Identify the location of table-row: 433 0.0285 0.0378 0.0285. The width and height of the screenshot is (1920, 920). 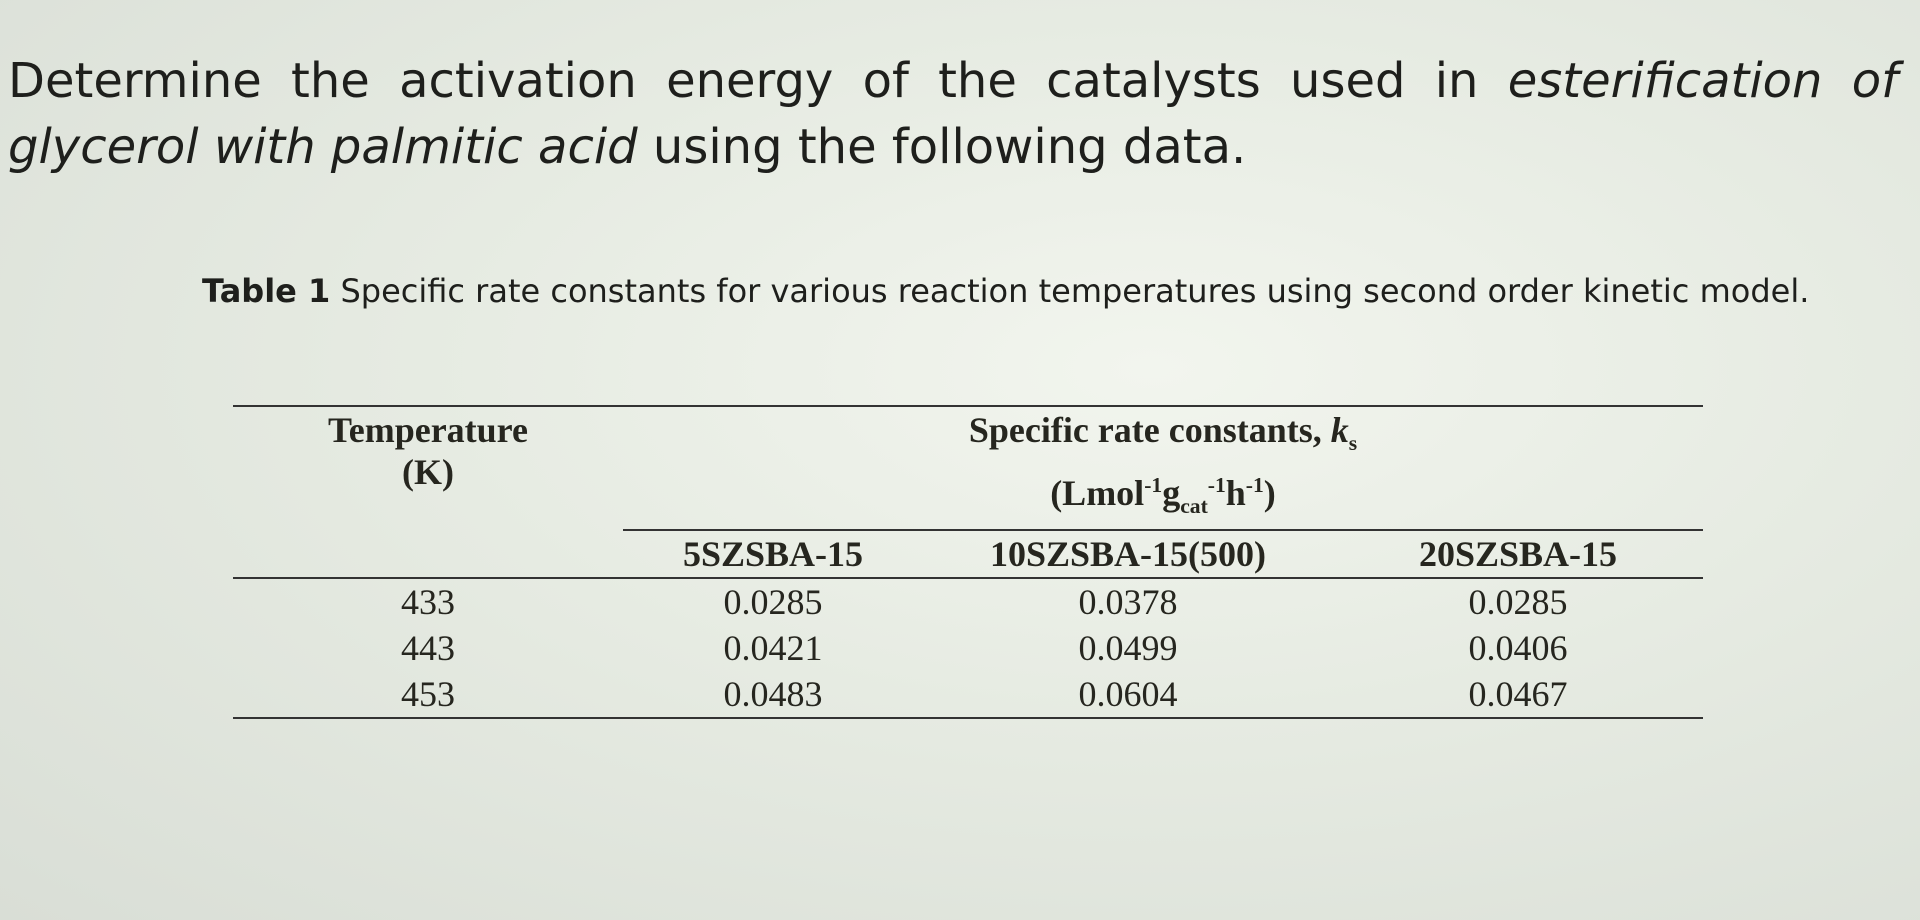
(968, 601).